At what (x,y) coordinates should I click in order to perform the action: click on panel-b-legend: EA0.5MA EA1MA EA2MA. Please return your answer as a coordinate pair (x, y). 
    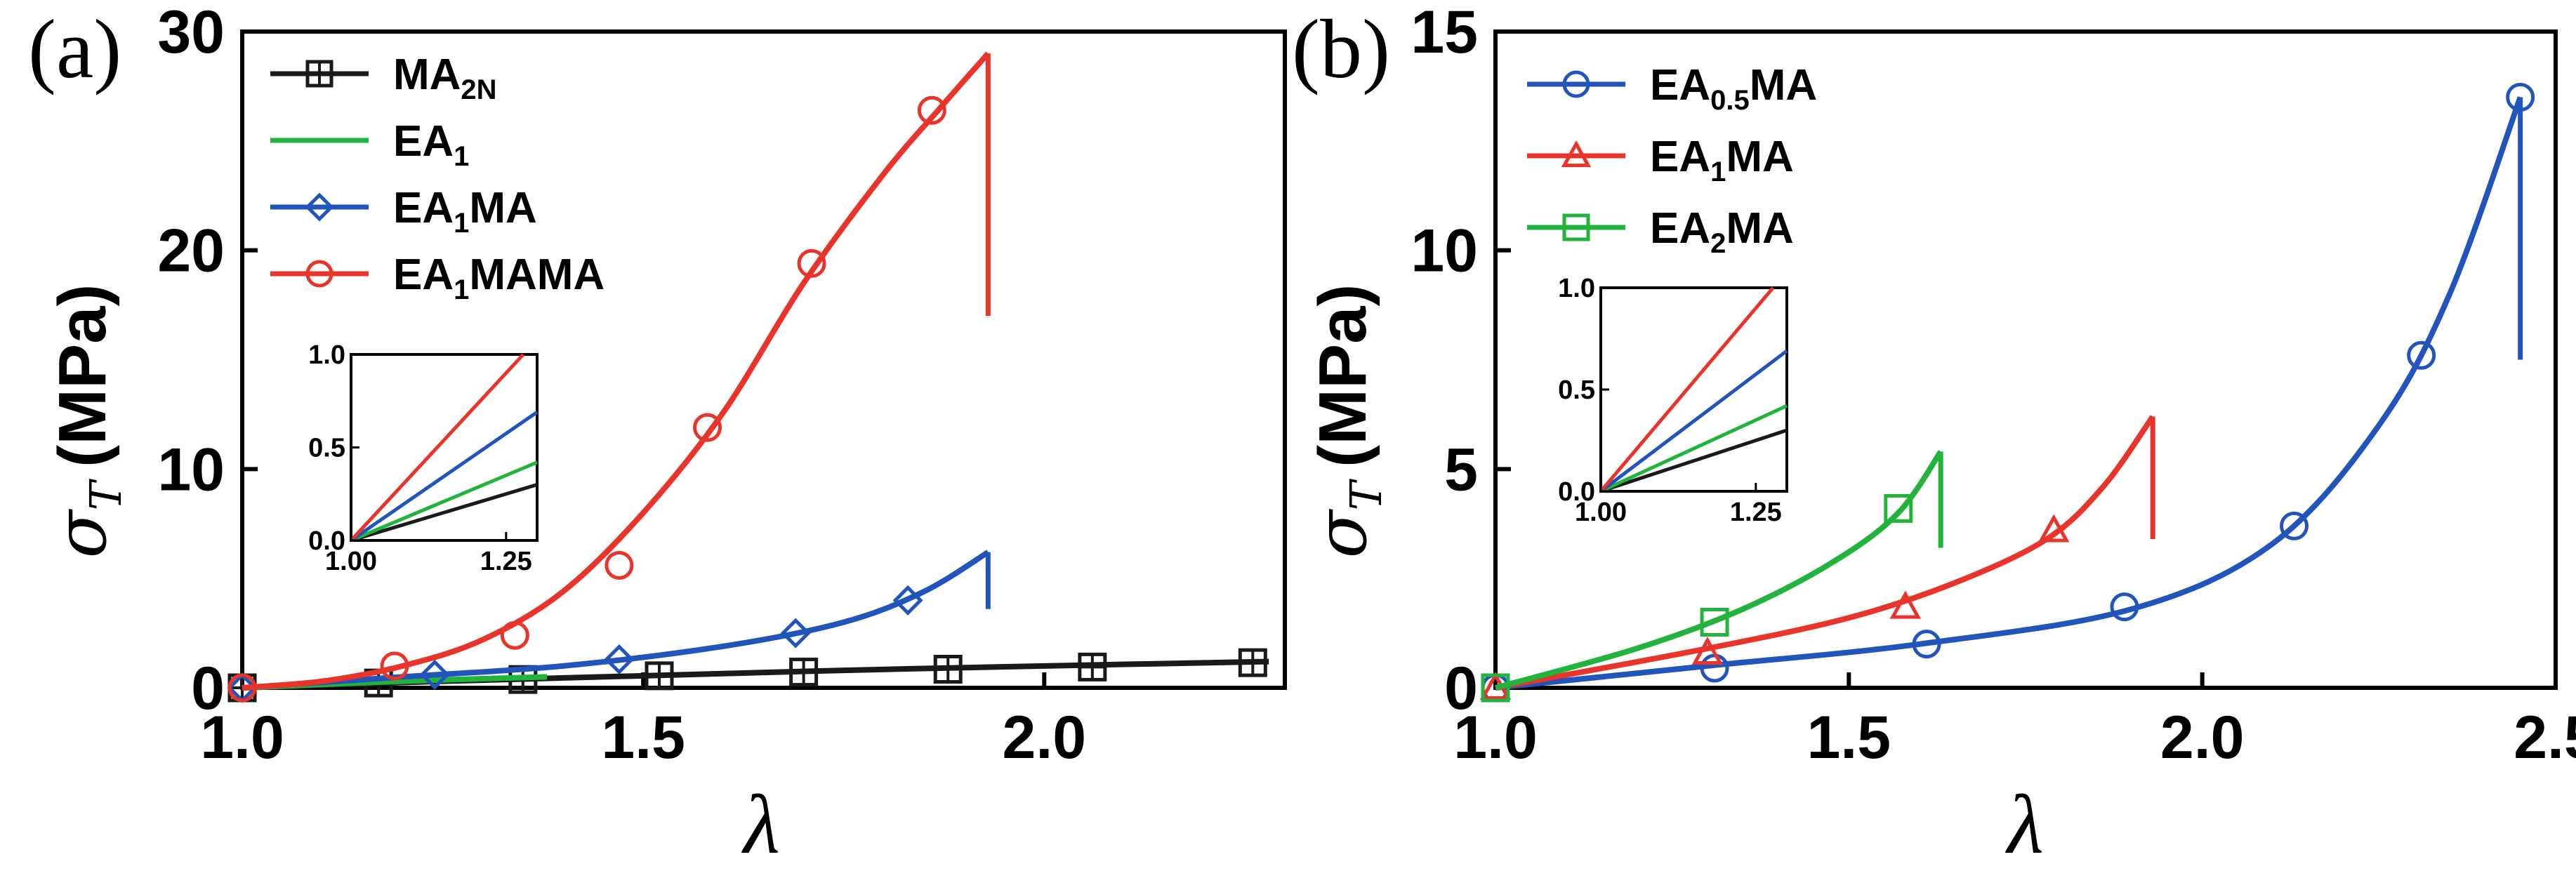
    Looking at the image, I should click on (1672, 160).